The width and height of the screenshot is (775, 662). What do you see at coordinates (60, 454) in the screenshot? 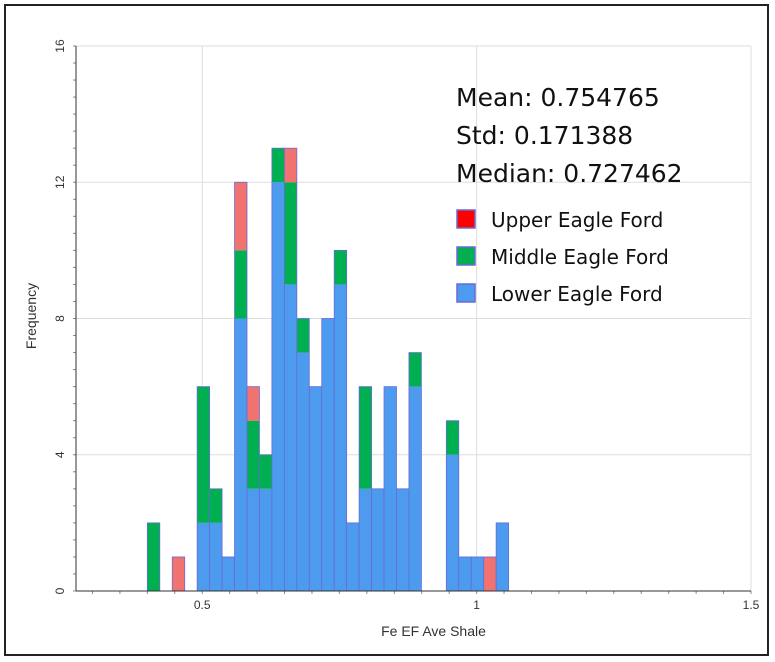
I see `y-tick-label: 4` at bounding box center [60, 454].